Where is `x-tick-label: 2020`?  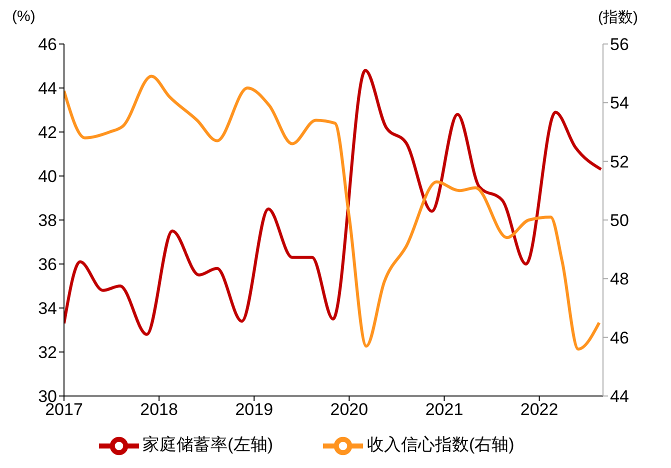
x-tick-label: 2020 is located at coordinates (349, 410).